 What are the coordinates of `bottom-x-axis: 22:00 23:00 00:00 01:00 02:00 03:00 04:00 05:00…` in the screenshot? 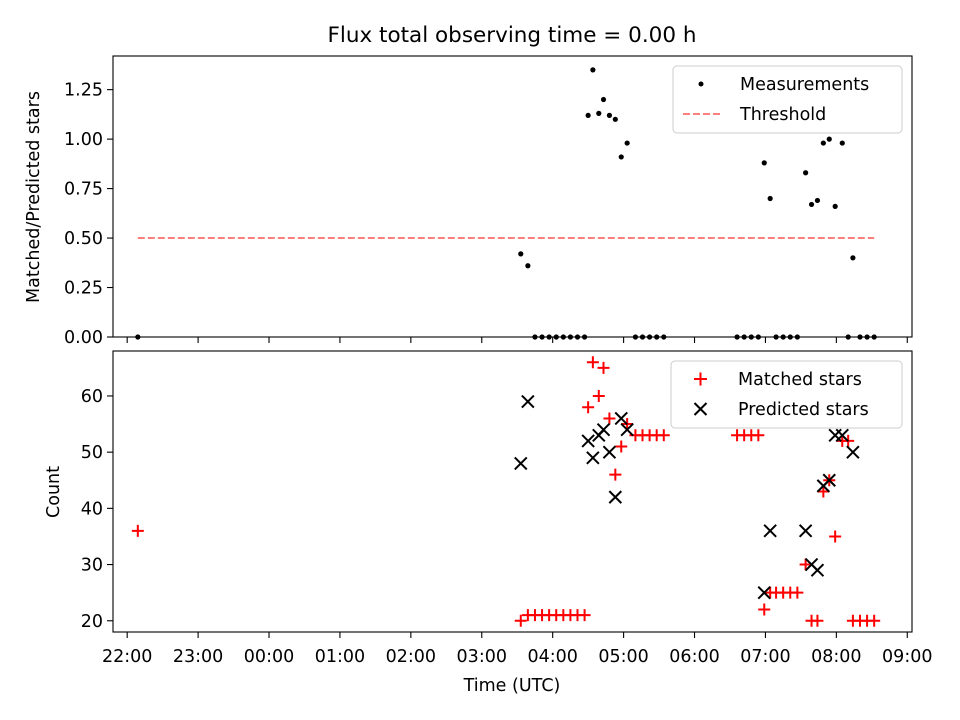 It's located at (517, 649).